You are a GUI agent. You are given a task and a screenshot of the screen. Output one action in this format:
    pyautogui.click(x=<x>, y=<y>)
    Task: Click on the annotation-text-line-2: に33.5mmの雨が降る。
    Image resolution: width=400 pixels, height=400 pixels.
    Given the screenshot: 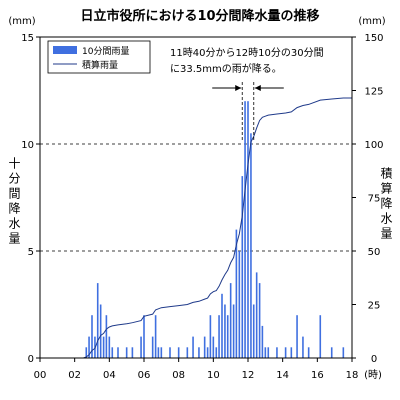 What is the action you would take?
    pyautogui.click(x=226, y=68)
    